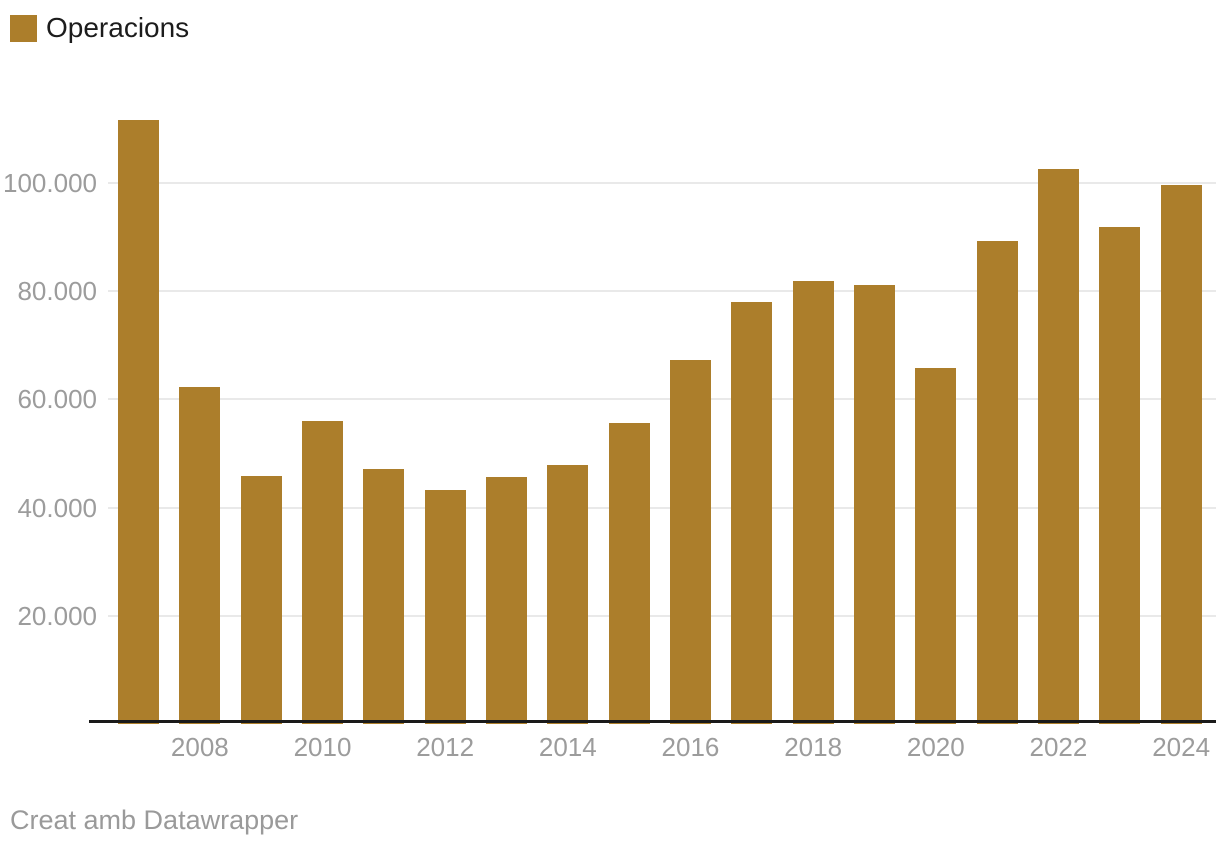  I want to click on bar-2020, so click(936, 546).